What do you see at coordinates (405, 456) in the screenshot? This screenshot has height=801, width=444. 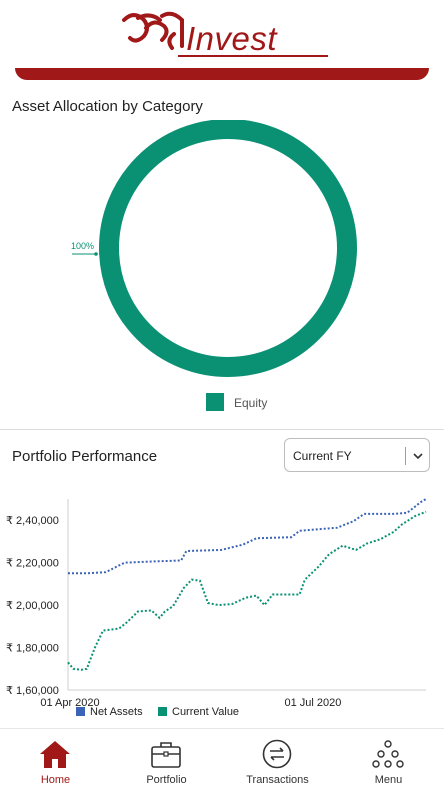 I see `period-select-separator` at bounding box center [405, 456].